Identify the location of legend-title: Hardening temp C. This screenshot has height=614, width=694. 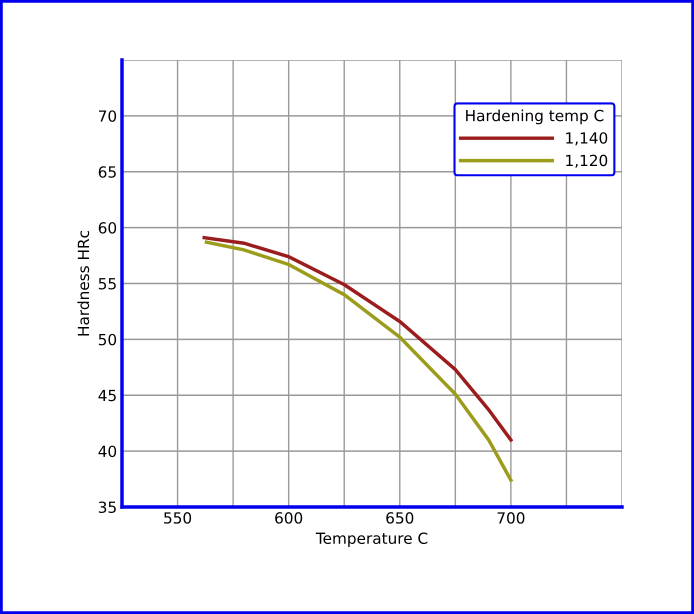
(535, 117).